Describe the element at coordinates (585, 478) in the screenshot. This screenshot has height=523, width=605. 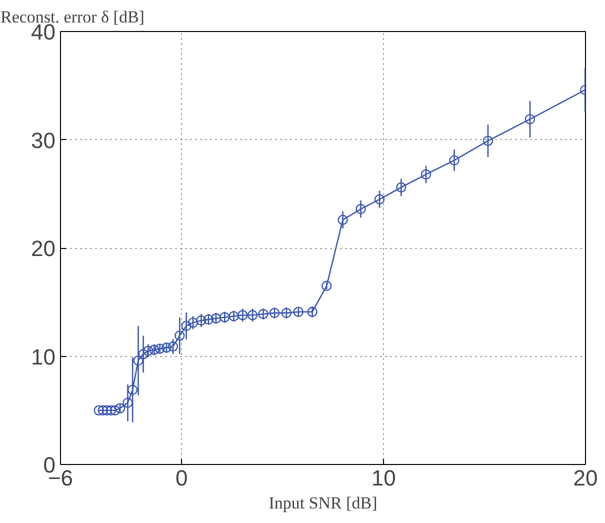
I see `x-tick-label: 20` at that location.